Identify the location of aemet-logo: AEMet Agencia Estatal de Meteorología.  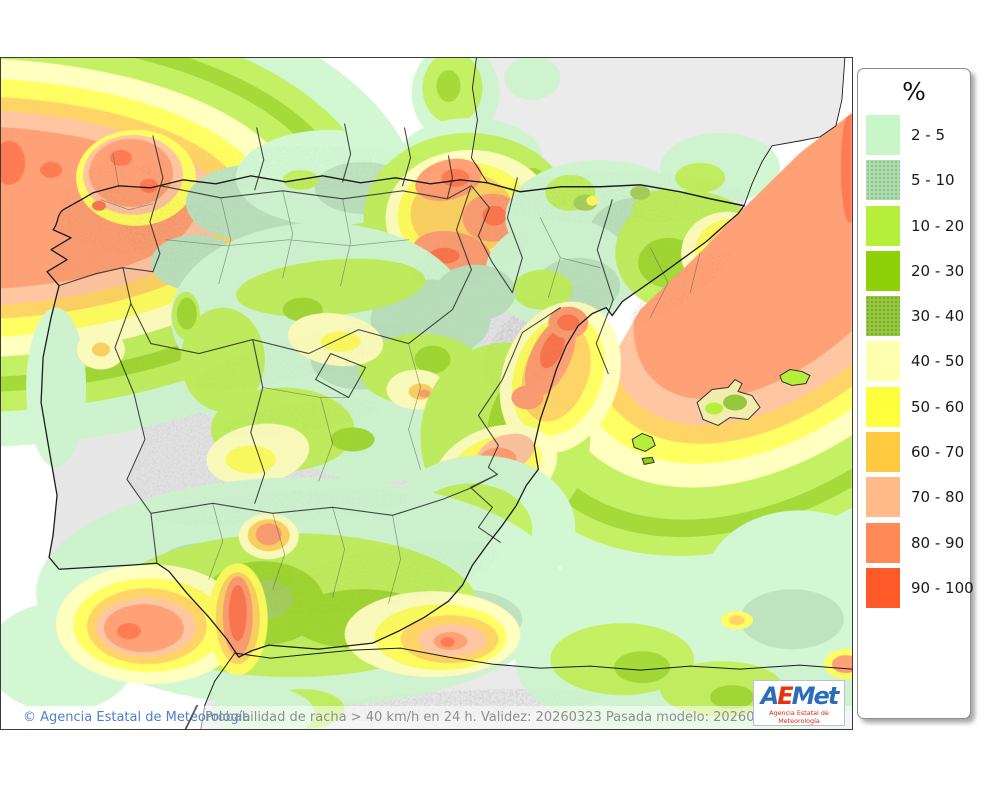
(799, 703).